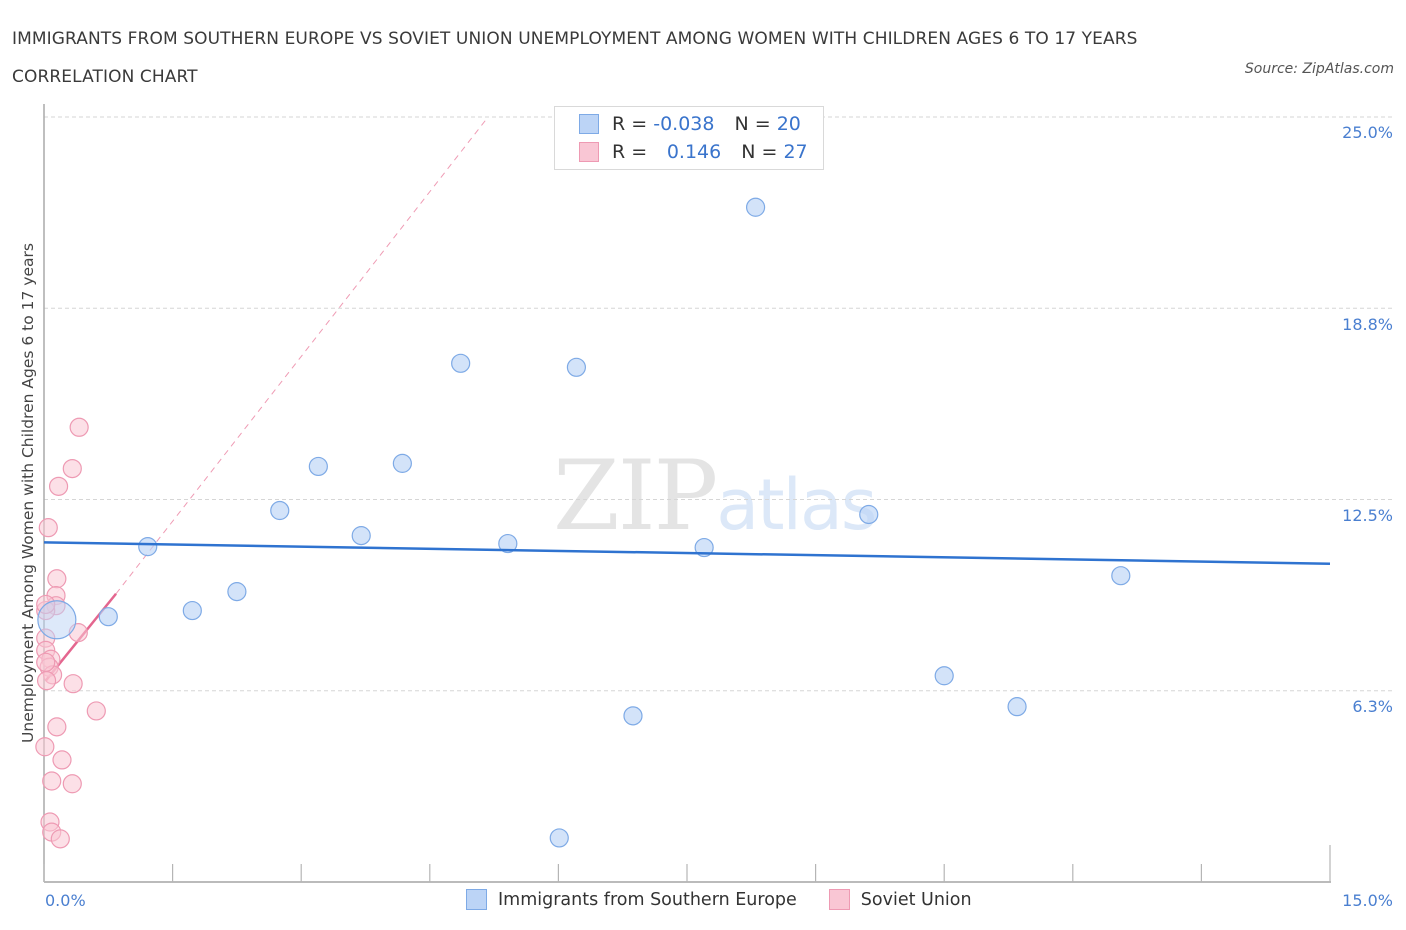 Image resolution: width=1406 pixels, height=930 pixels. I want to click on r-value: 0.146, so click(694, 152).